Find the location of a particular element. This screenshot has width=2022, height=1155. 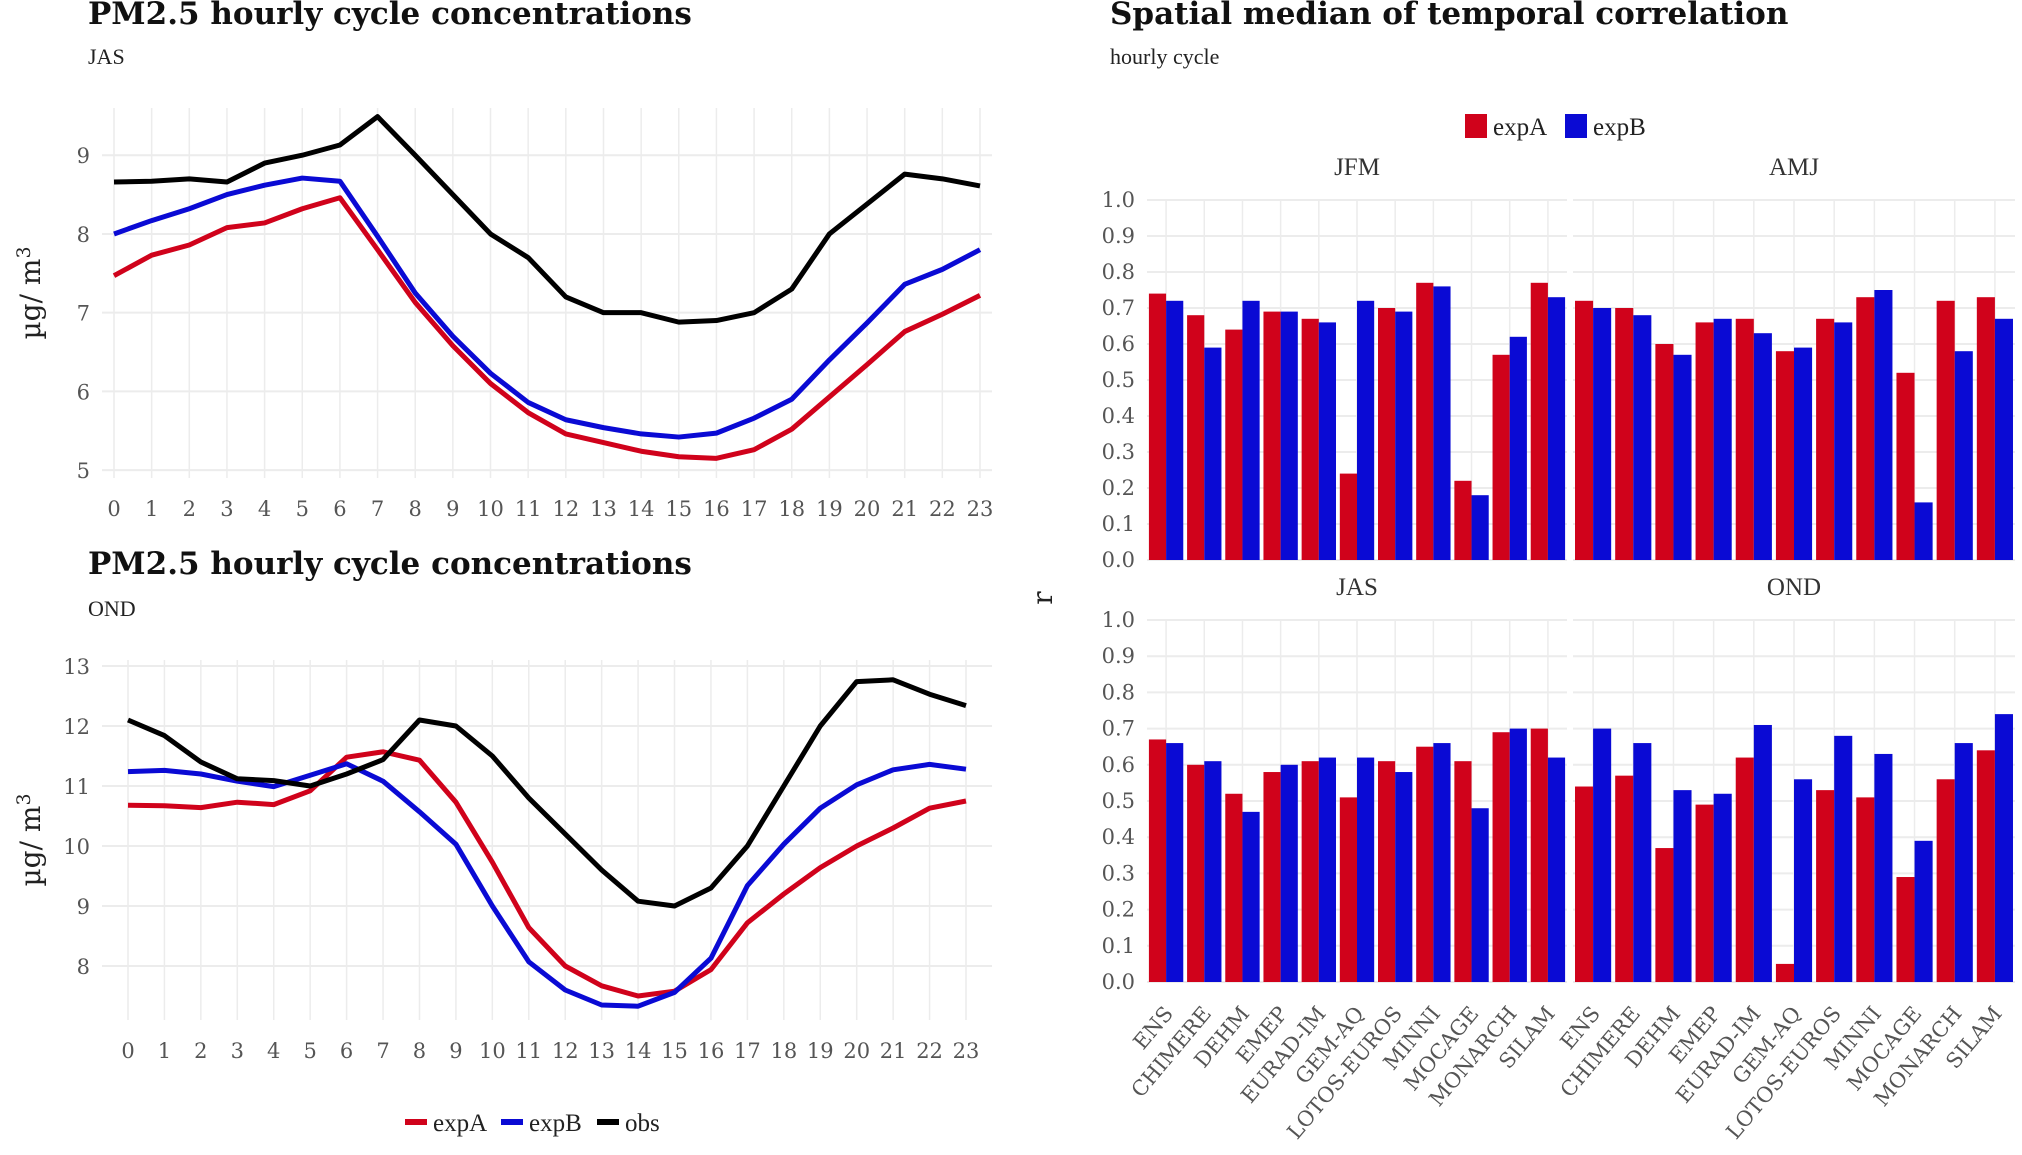

bar-OND-EURAD-IM-expA is located at coordinates (1744, 869).